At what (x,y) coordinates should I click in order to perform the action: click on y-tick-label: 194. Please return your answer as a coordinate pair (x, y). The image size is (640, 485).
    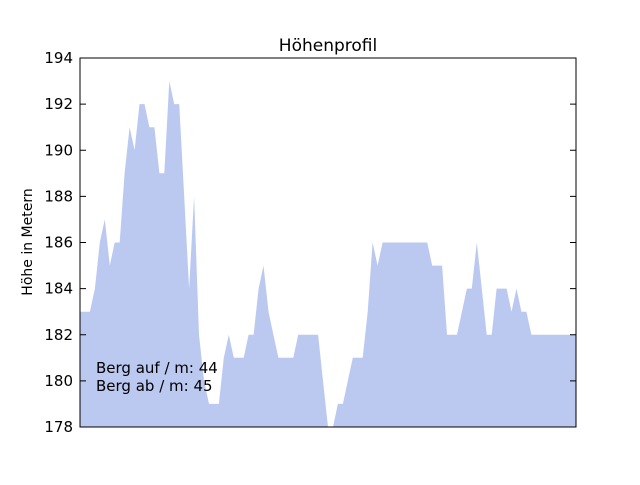
    Looking at the image, I should click on (58, 58).